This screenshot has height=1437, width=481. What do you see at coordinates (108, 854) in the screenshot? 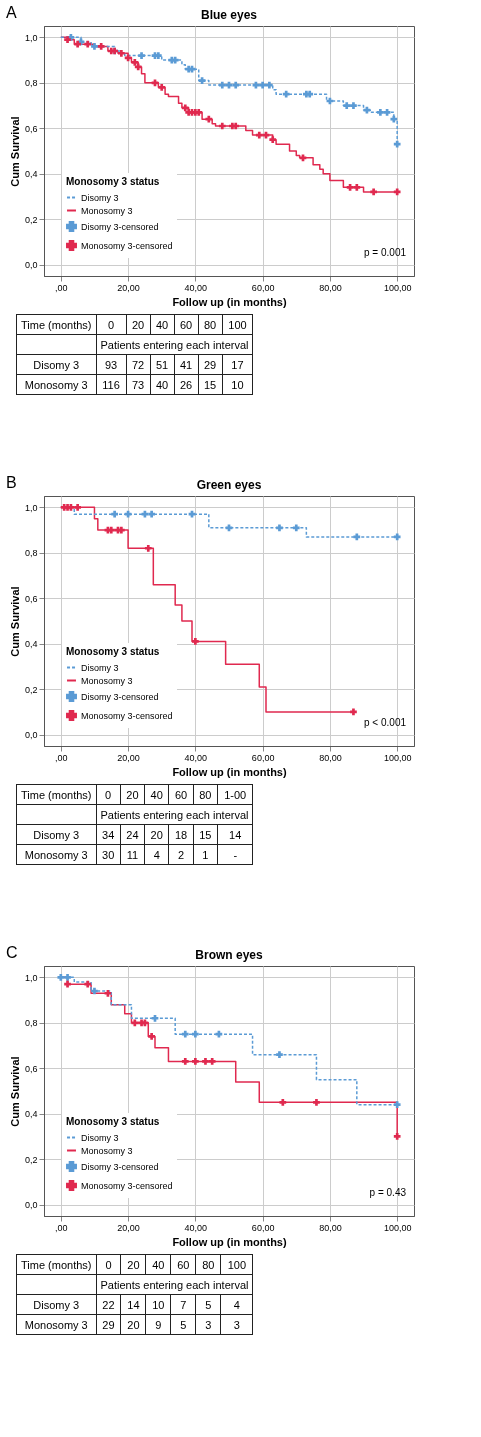
I see `text: 30` at bounding box center [108, 854].